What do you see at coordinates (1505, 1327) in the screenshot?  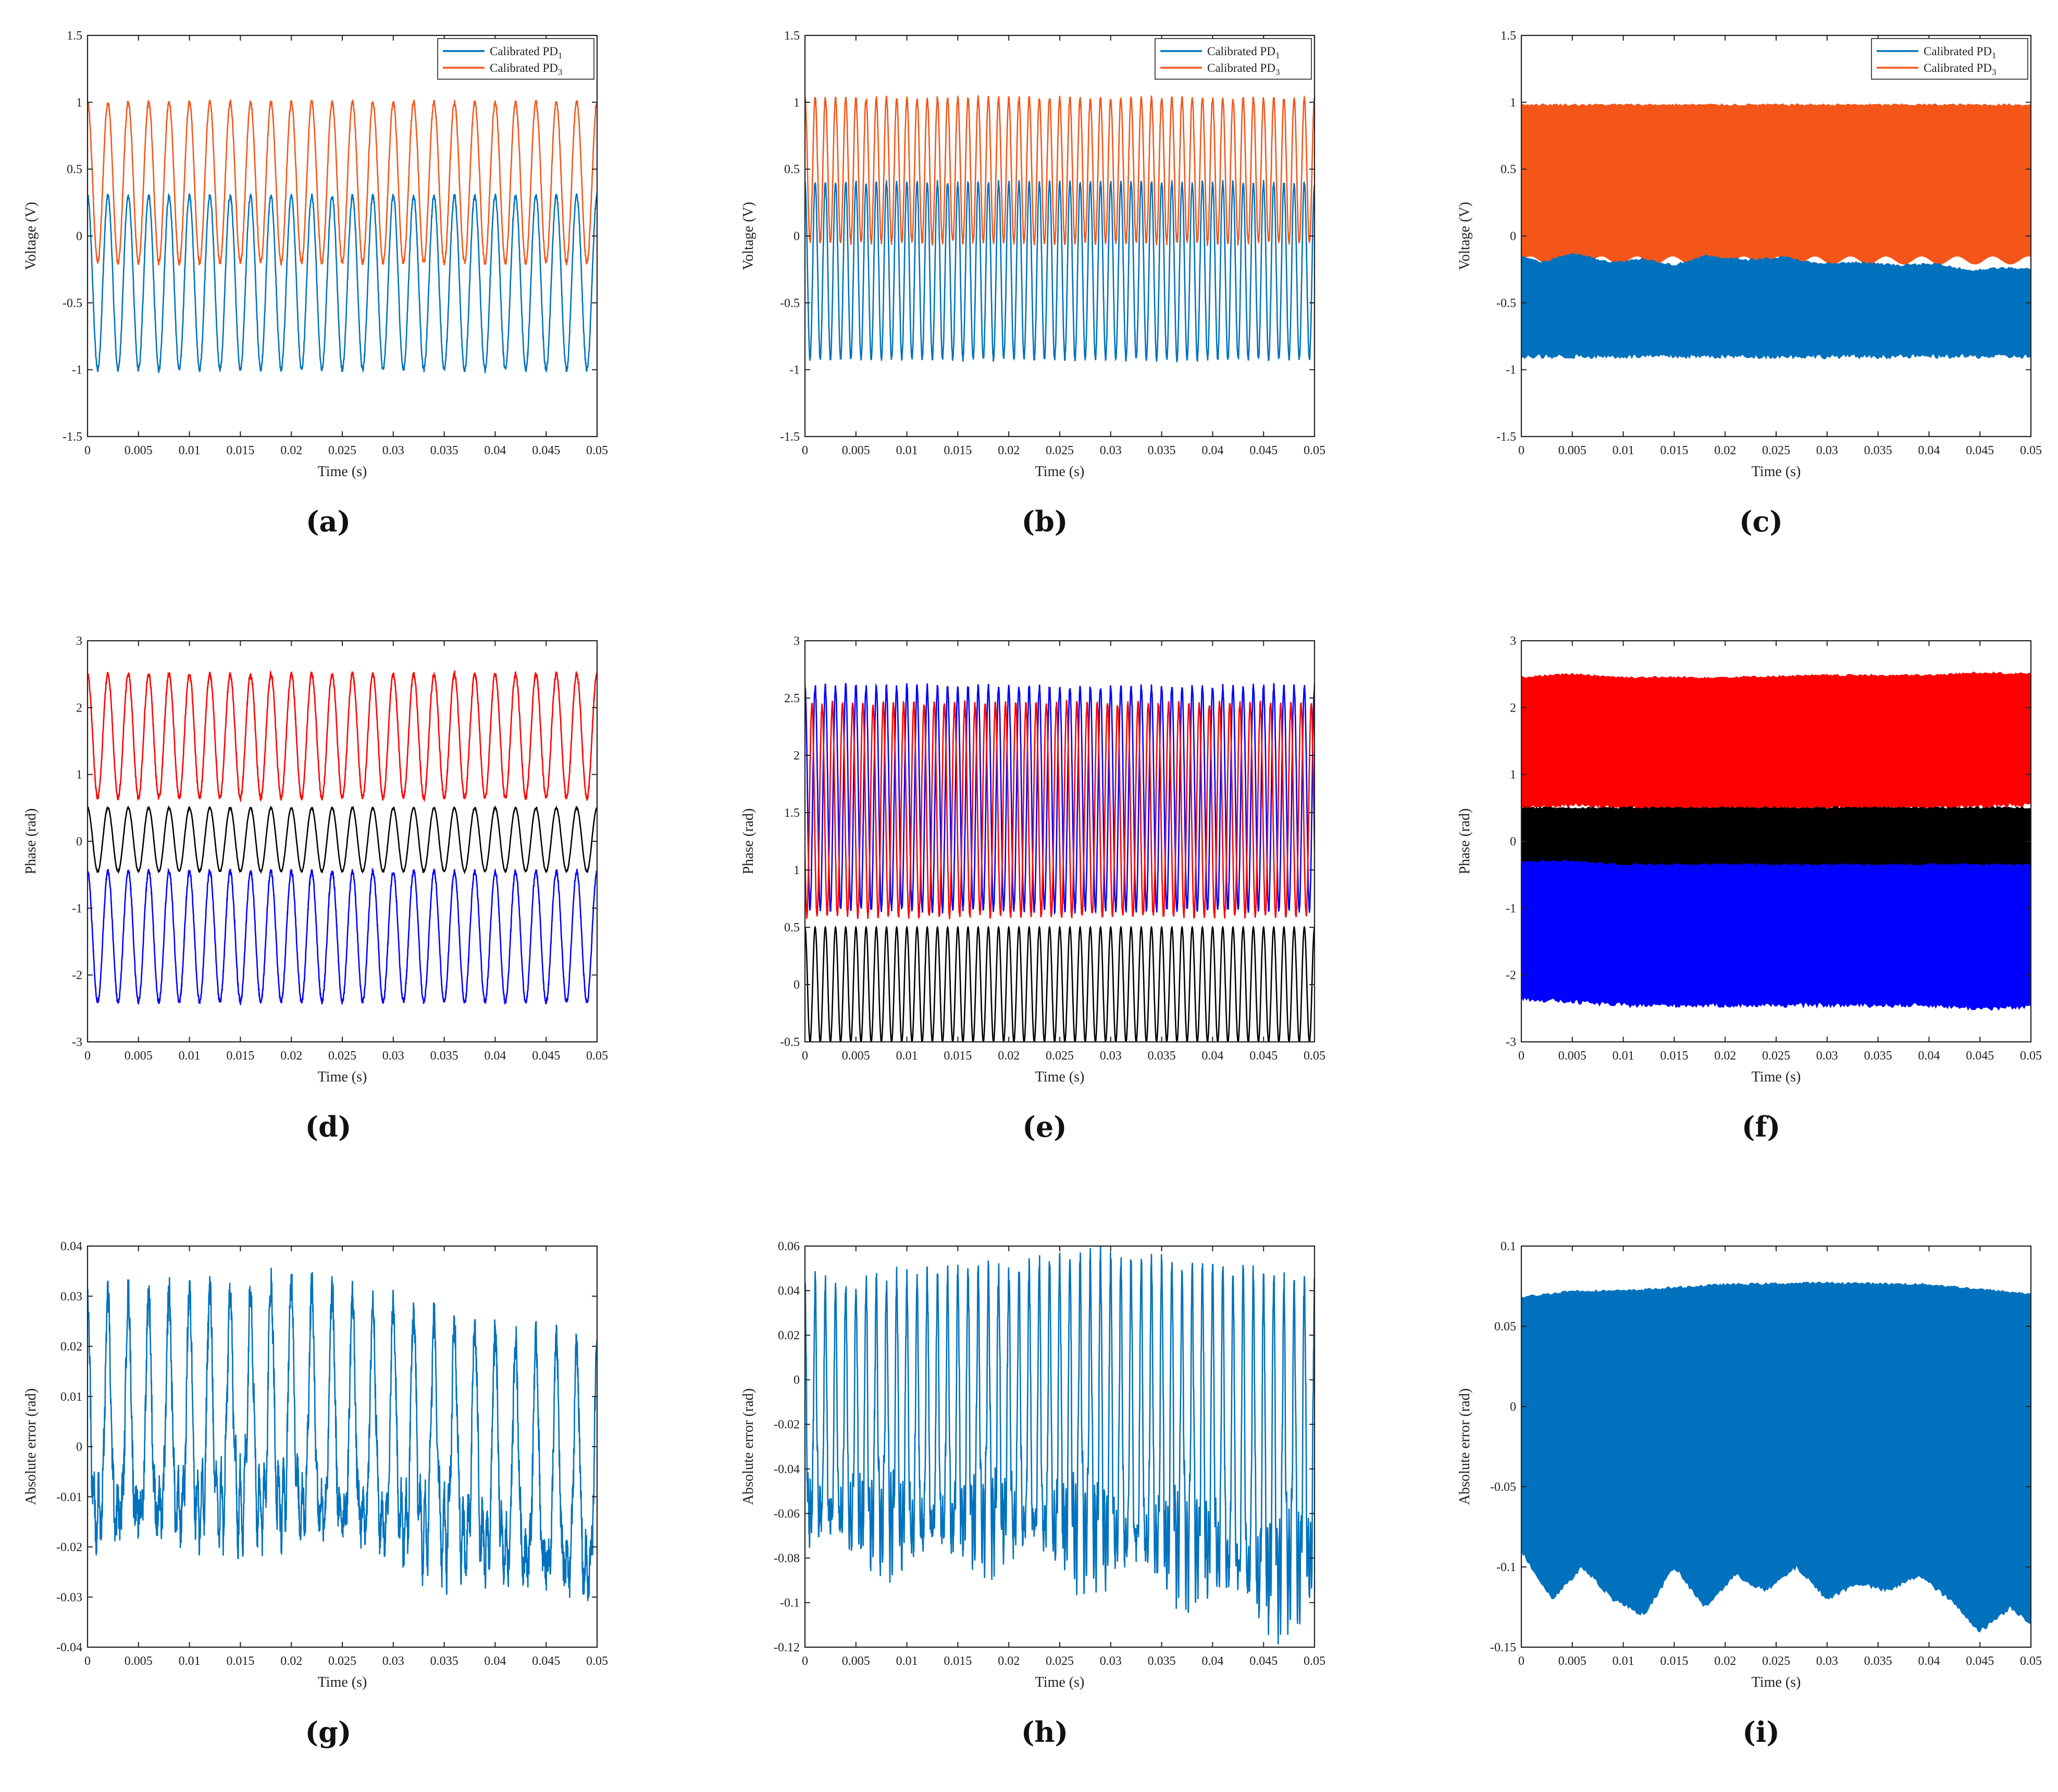 I see `y-tick-label: 0.05` at bounding box center [1505, 1327].